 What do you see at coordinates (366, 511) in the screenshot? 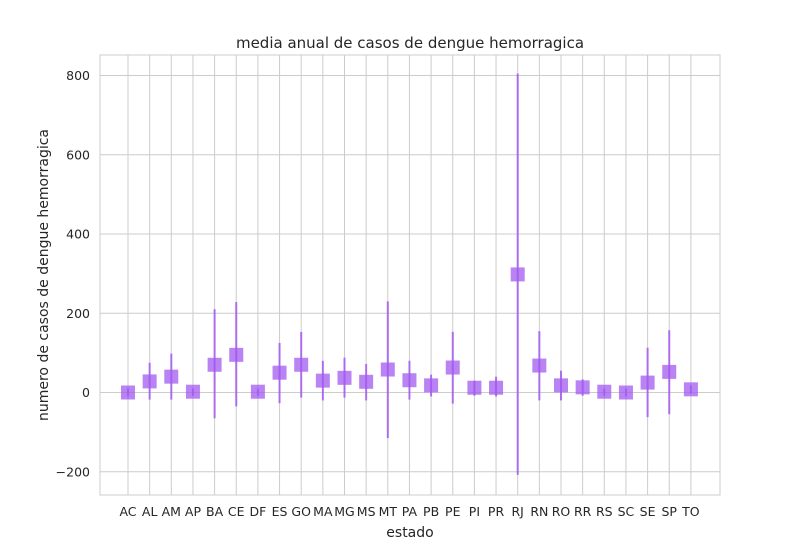
I see `x-tick-label: MS` at bounding box center [366, 511].